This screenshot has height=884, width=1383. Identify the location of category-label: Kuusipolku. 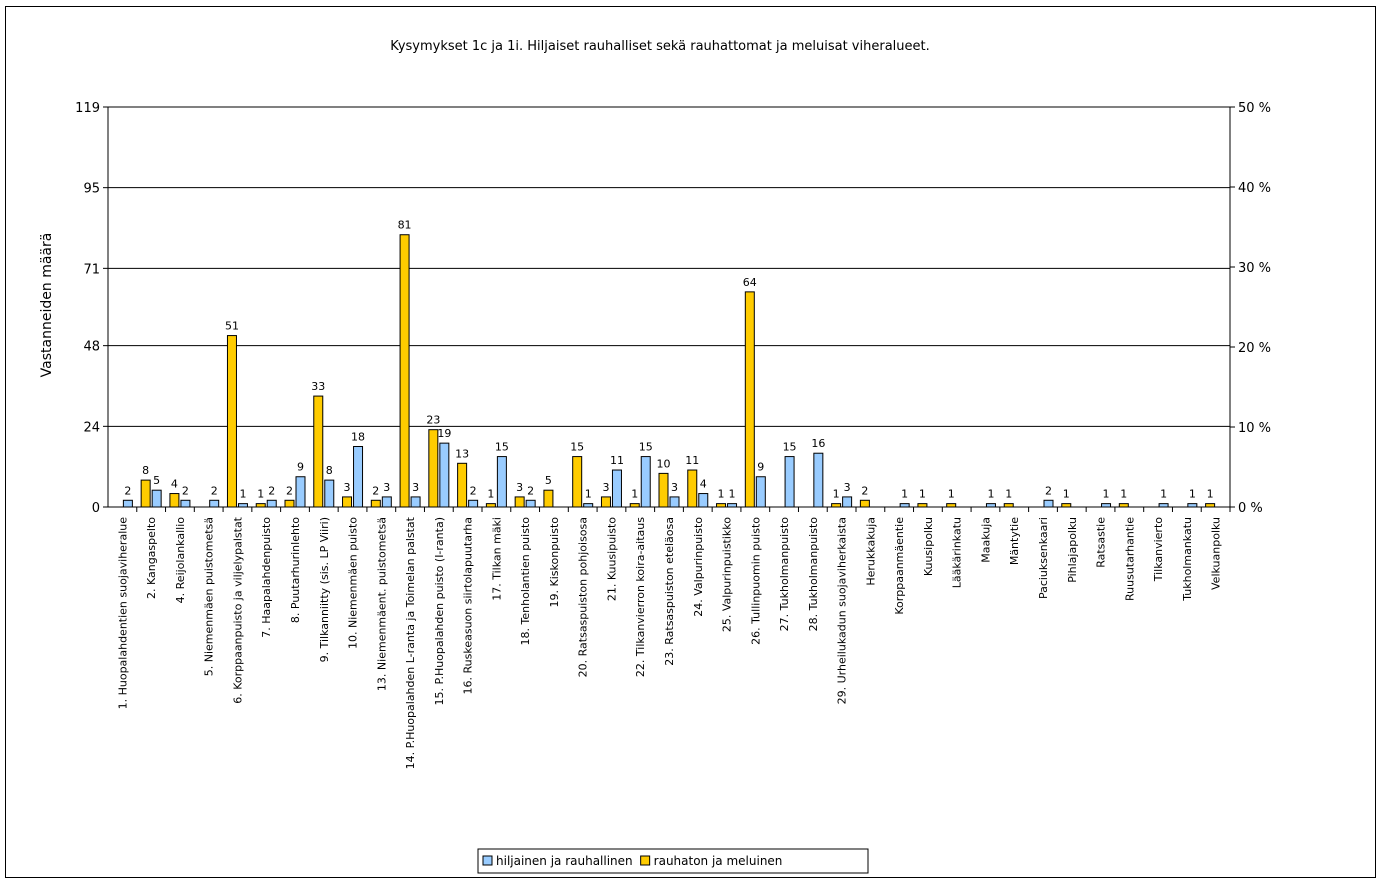
(928, 546).